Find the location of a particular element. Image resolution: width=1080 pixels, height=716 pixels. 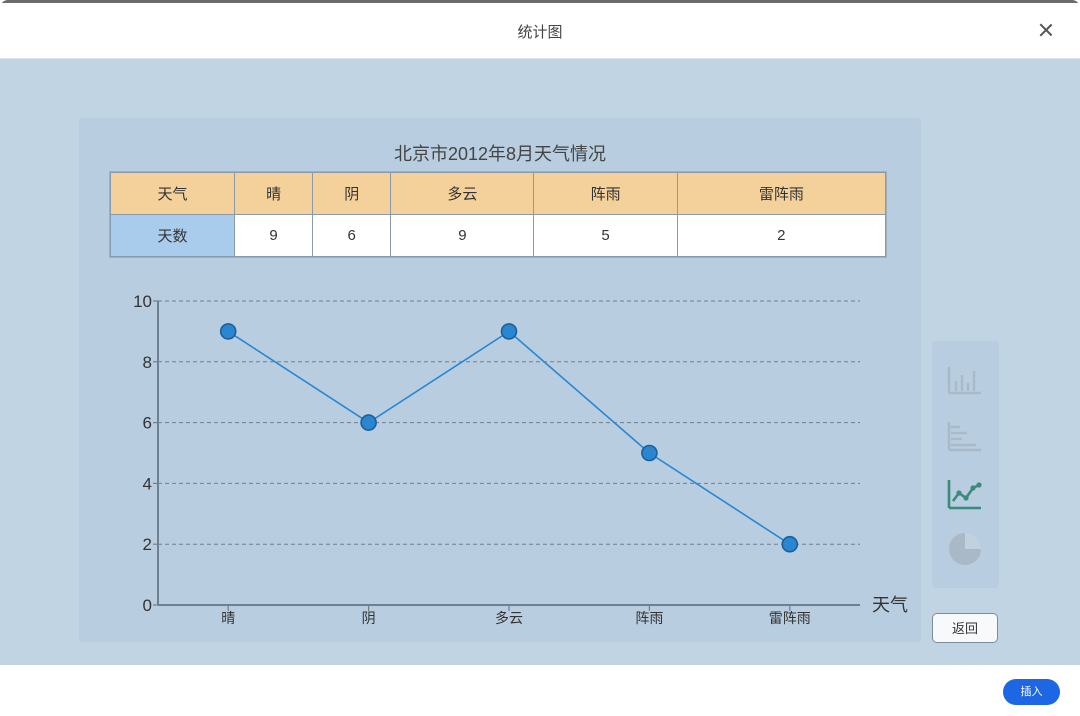

table-value-cell: 6 is located at coordinates (352, 235).